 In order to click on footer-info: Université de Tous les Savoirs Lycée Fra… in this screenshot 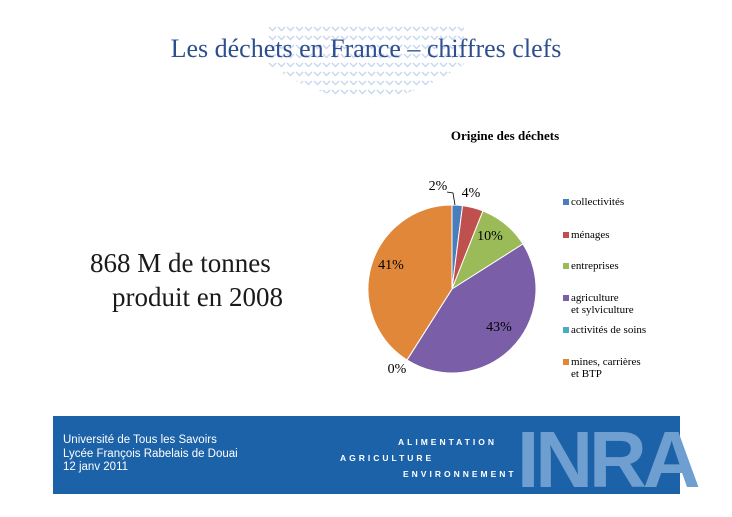, I will do `click(150, 454)`.